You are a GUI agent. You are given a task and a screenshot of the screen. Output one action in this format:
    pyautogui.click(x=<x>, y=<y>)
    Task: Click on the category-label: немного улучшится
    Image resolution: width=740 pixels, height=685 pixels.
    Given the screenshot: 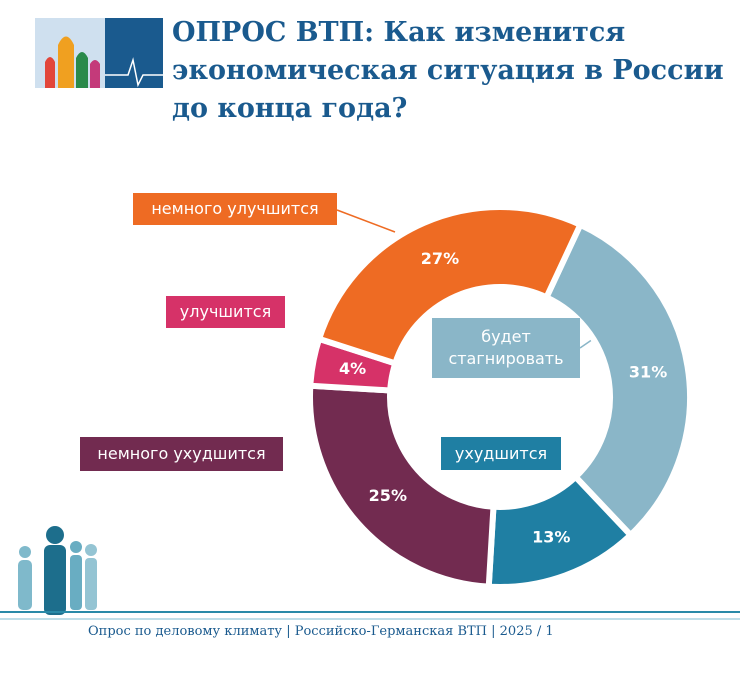 What is the action you would take?
    pyautogui.click(x=235, y=209)
    